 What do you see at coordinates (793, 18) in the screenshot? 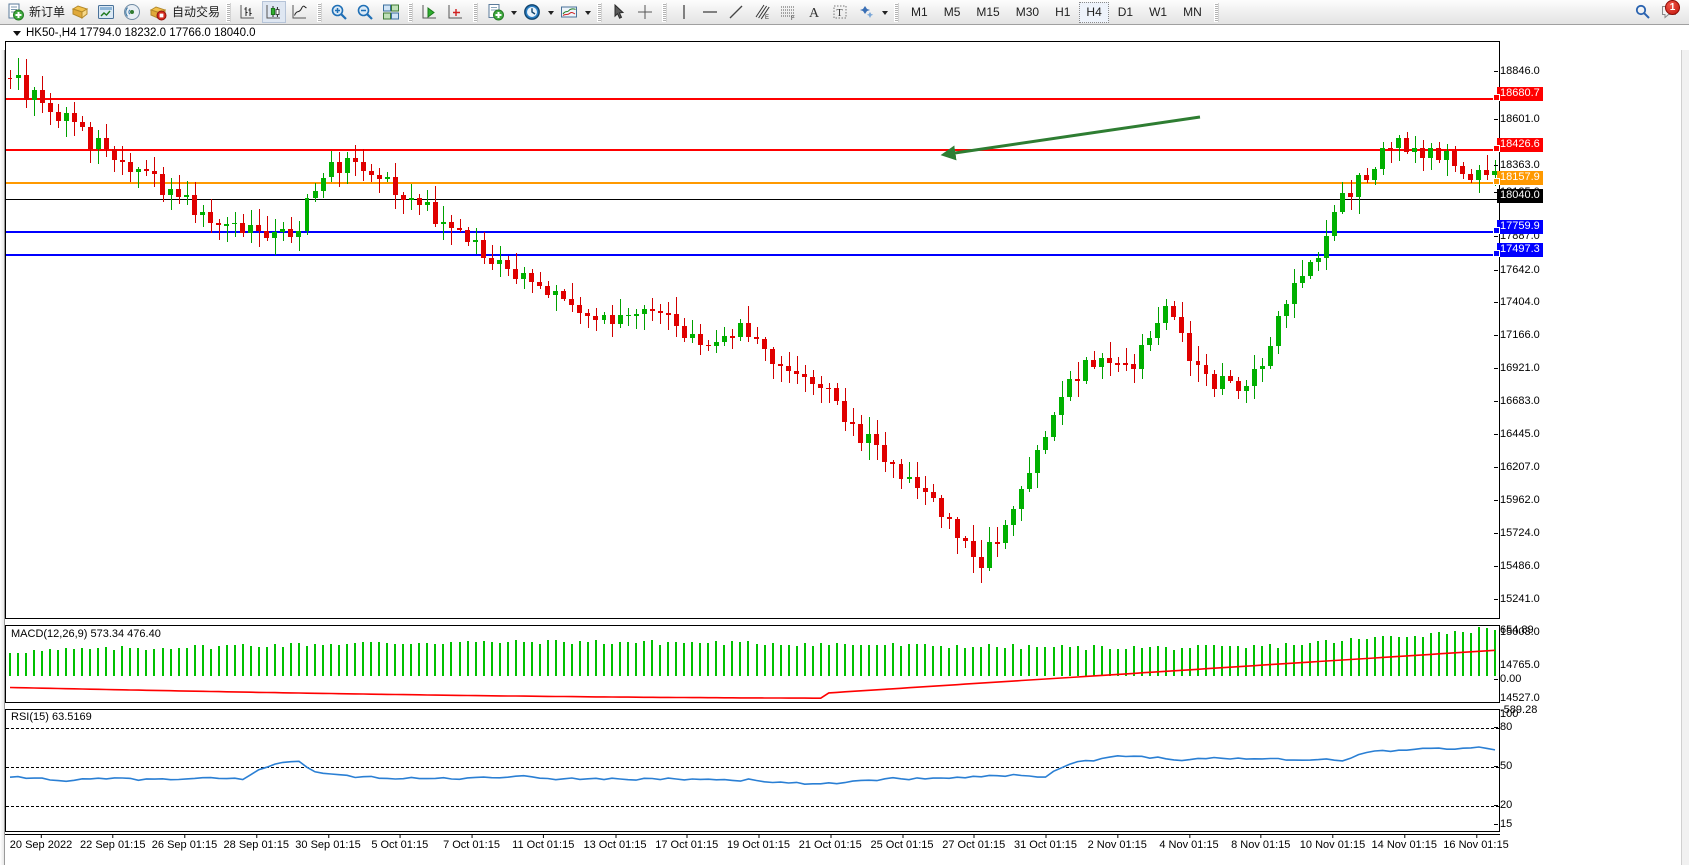
I see `svg-text: F` at bounding box center [793, 18].